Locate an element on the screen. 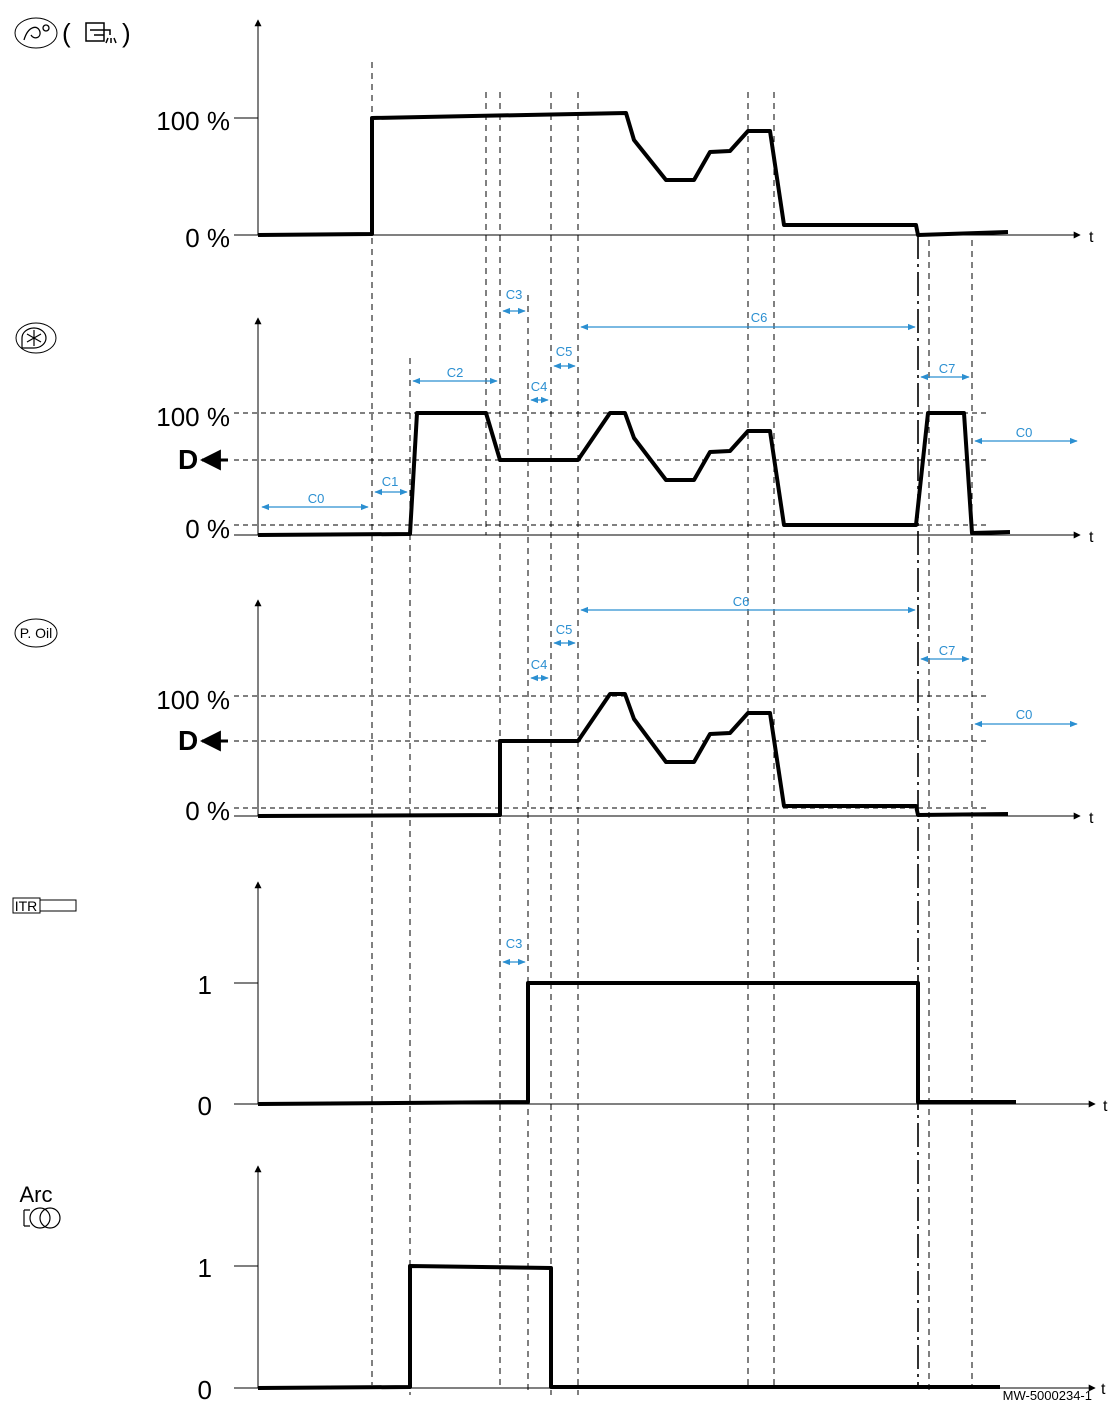  transformer-icon is located at coordinates (42, 1218).